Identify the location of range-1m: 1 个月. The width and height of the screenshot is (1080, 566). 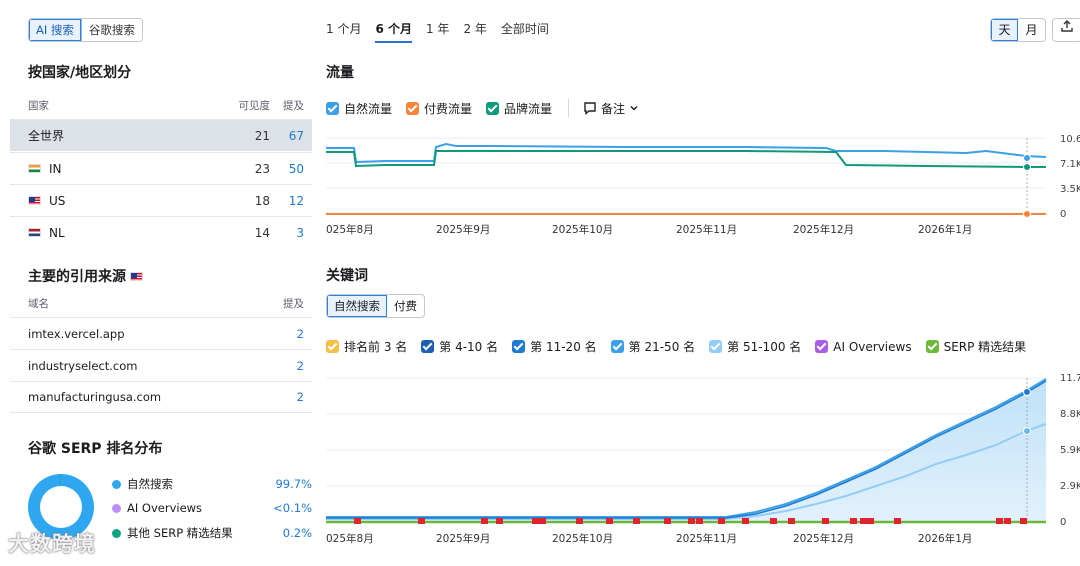
(344, 29).